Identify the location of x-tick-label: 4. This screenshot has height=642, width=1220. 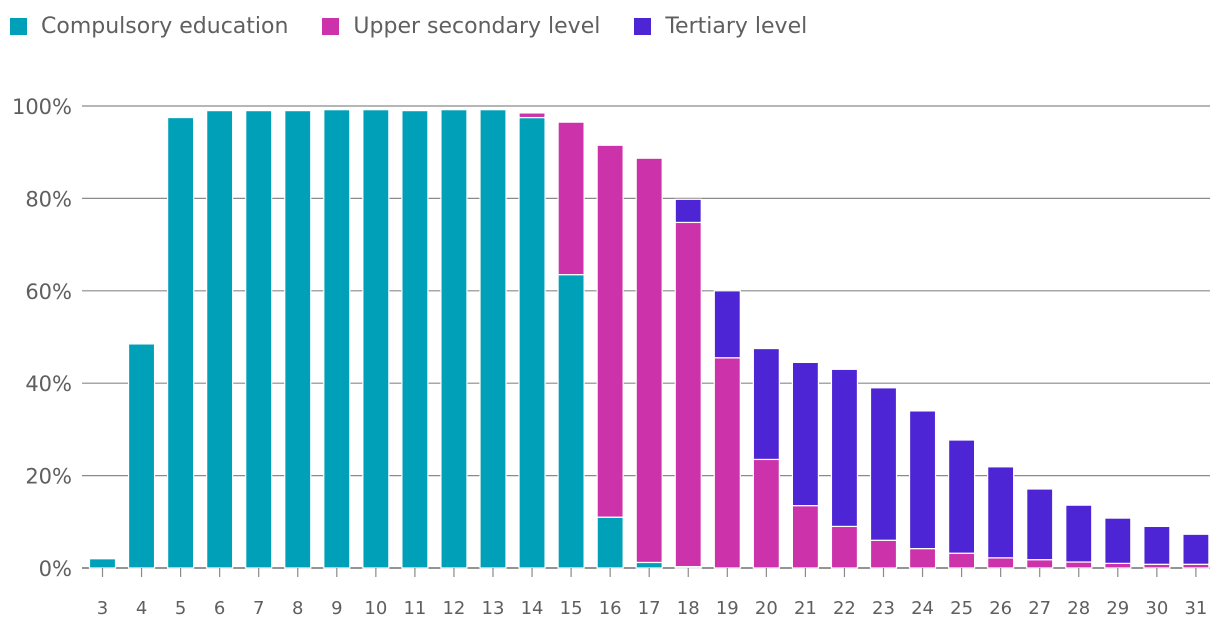
(141, 608).